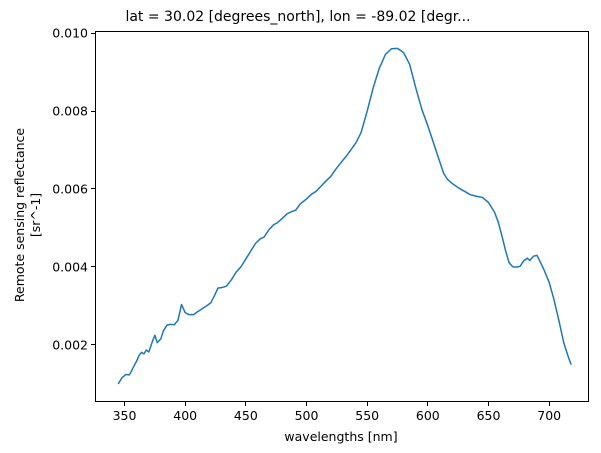 Image resolution: width=601 pixels, height=453 pixels. What do you see at coordinates (367, 415) in the screenshot?
I see `x-tick-label: 550` at bounding box center [367, 415].